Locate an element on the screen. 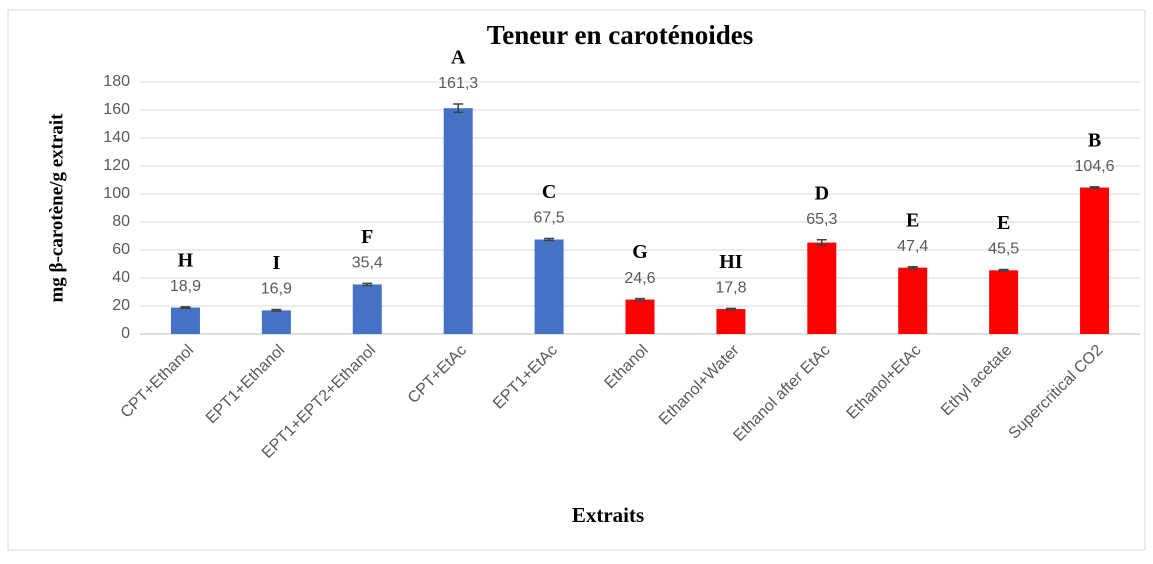  y-tick-label: 40 is located at coordinates (121, 277).